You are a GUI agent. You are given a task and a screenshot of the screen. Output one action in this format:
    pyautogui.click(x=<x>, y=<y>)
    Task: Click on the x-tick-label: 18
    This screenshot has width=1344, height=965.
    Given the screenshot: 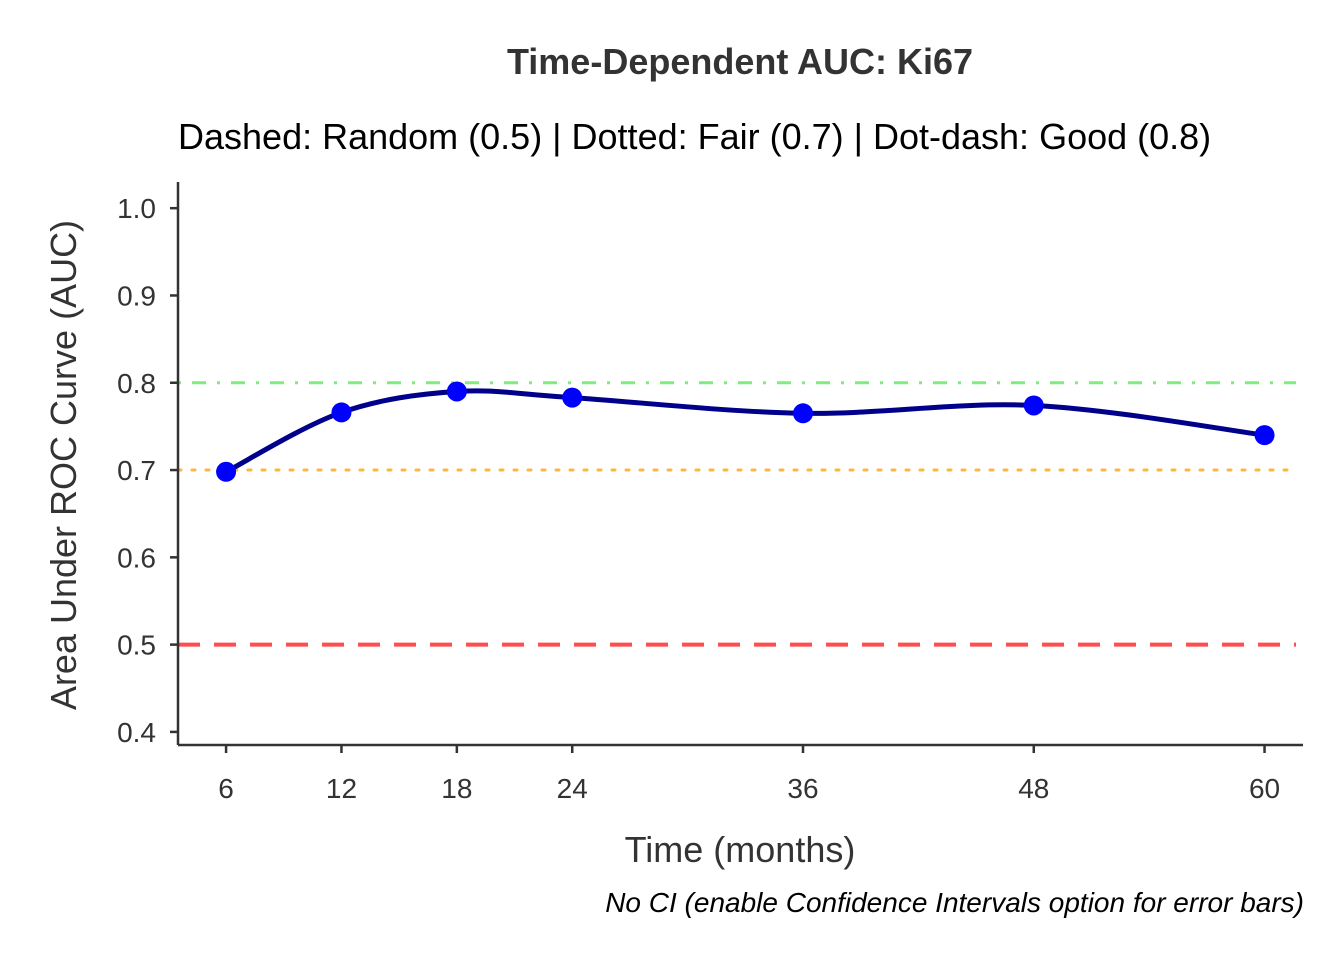 What is the action you would take?
    pyautogui.click(x=456, y=788)
    